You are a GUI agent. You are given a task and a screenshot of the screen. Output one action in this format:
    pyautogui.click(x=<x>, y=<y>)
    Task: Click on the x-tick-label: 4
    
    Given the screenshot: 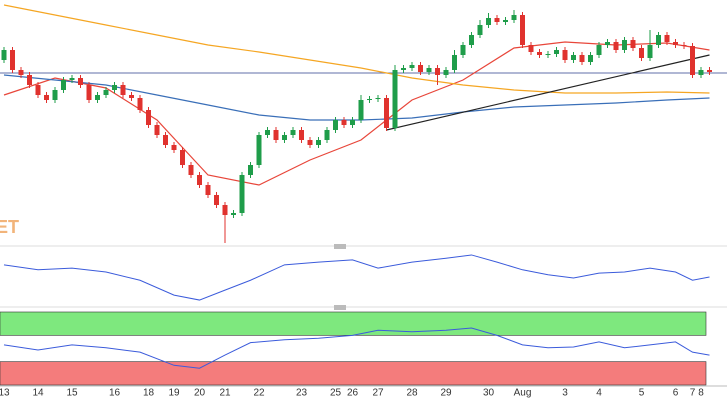 What is the action you would take?
    pyautogui.click(x=599, y=393)
    